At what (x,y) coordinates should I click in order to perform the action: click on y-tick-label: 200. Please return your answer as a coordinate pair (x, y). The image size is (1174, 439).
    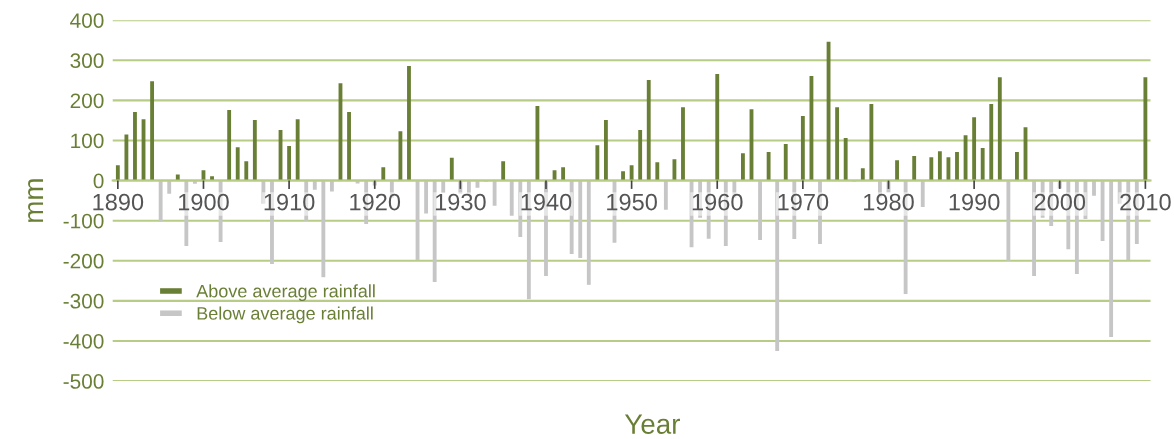
    Looking at the image, I should click on (87, 101).